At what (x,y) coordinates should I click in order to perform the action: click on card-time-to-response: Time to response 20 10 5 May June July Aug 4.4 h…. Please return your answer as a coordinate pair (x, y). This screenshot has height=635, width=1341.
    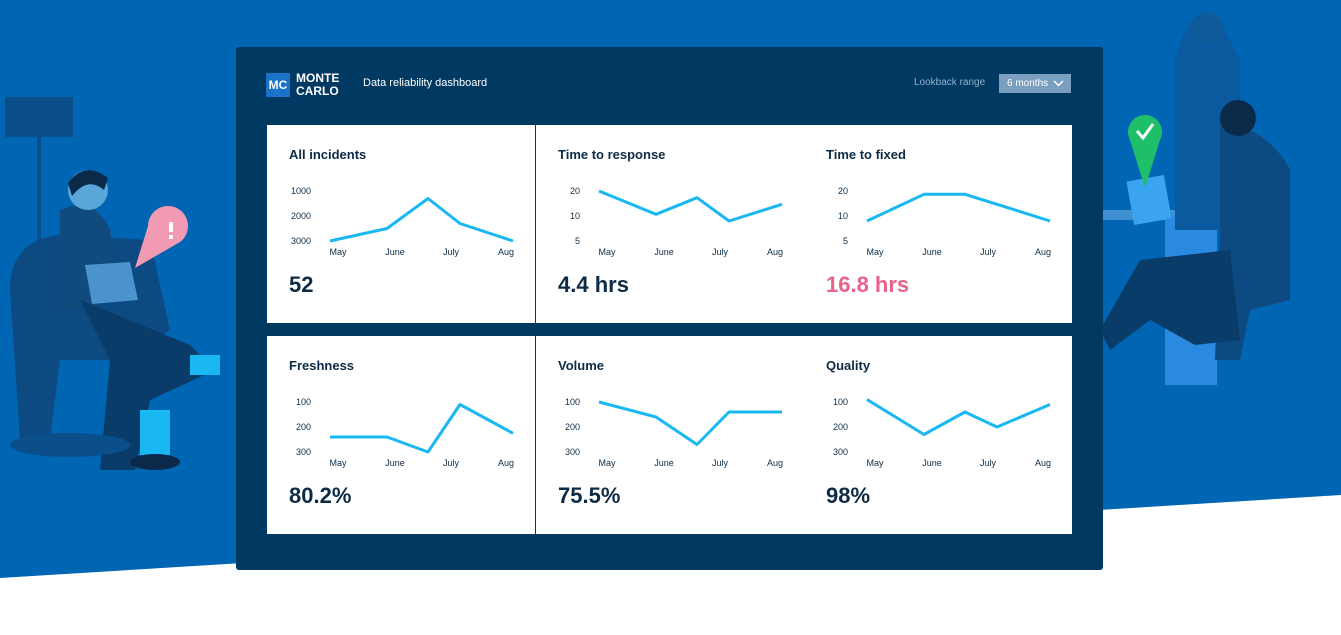
    Looking at the image, I should click on (670, 224).